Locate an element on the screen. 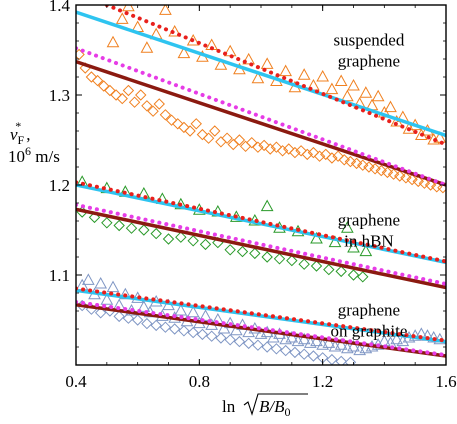 The width and height of the screenshot is (457, 424). line-gr-red-dot is located at coordinates (261, 314).